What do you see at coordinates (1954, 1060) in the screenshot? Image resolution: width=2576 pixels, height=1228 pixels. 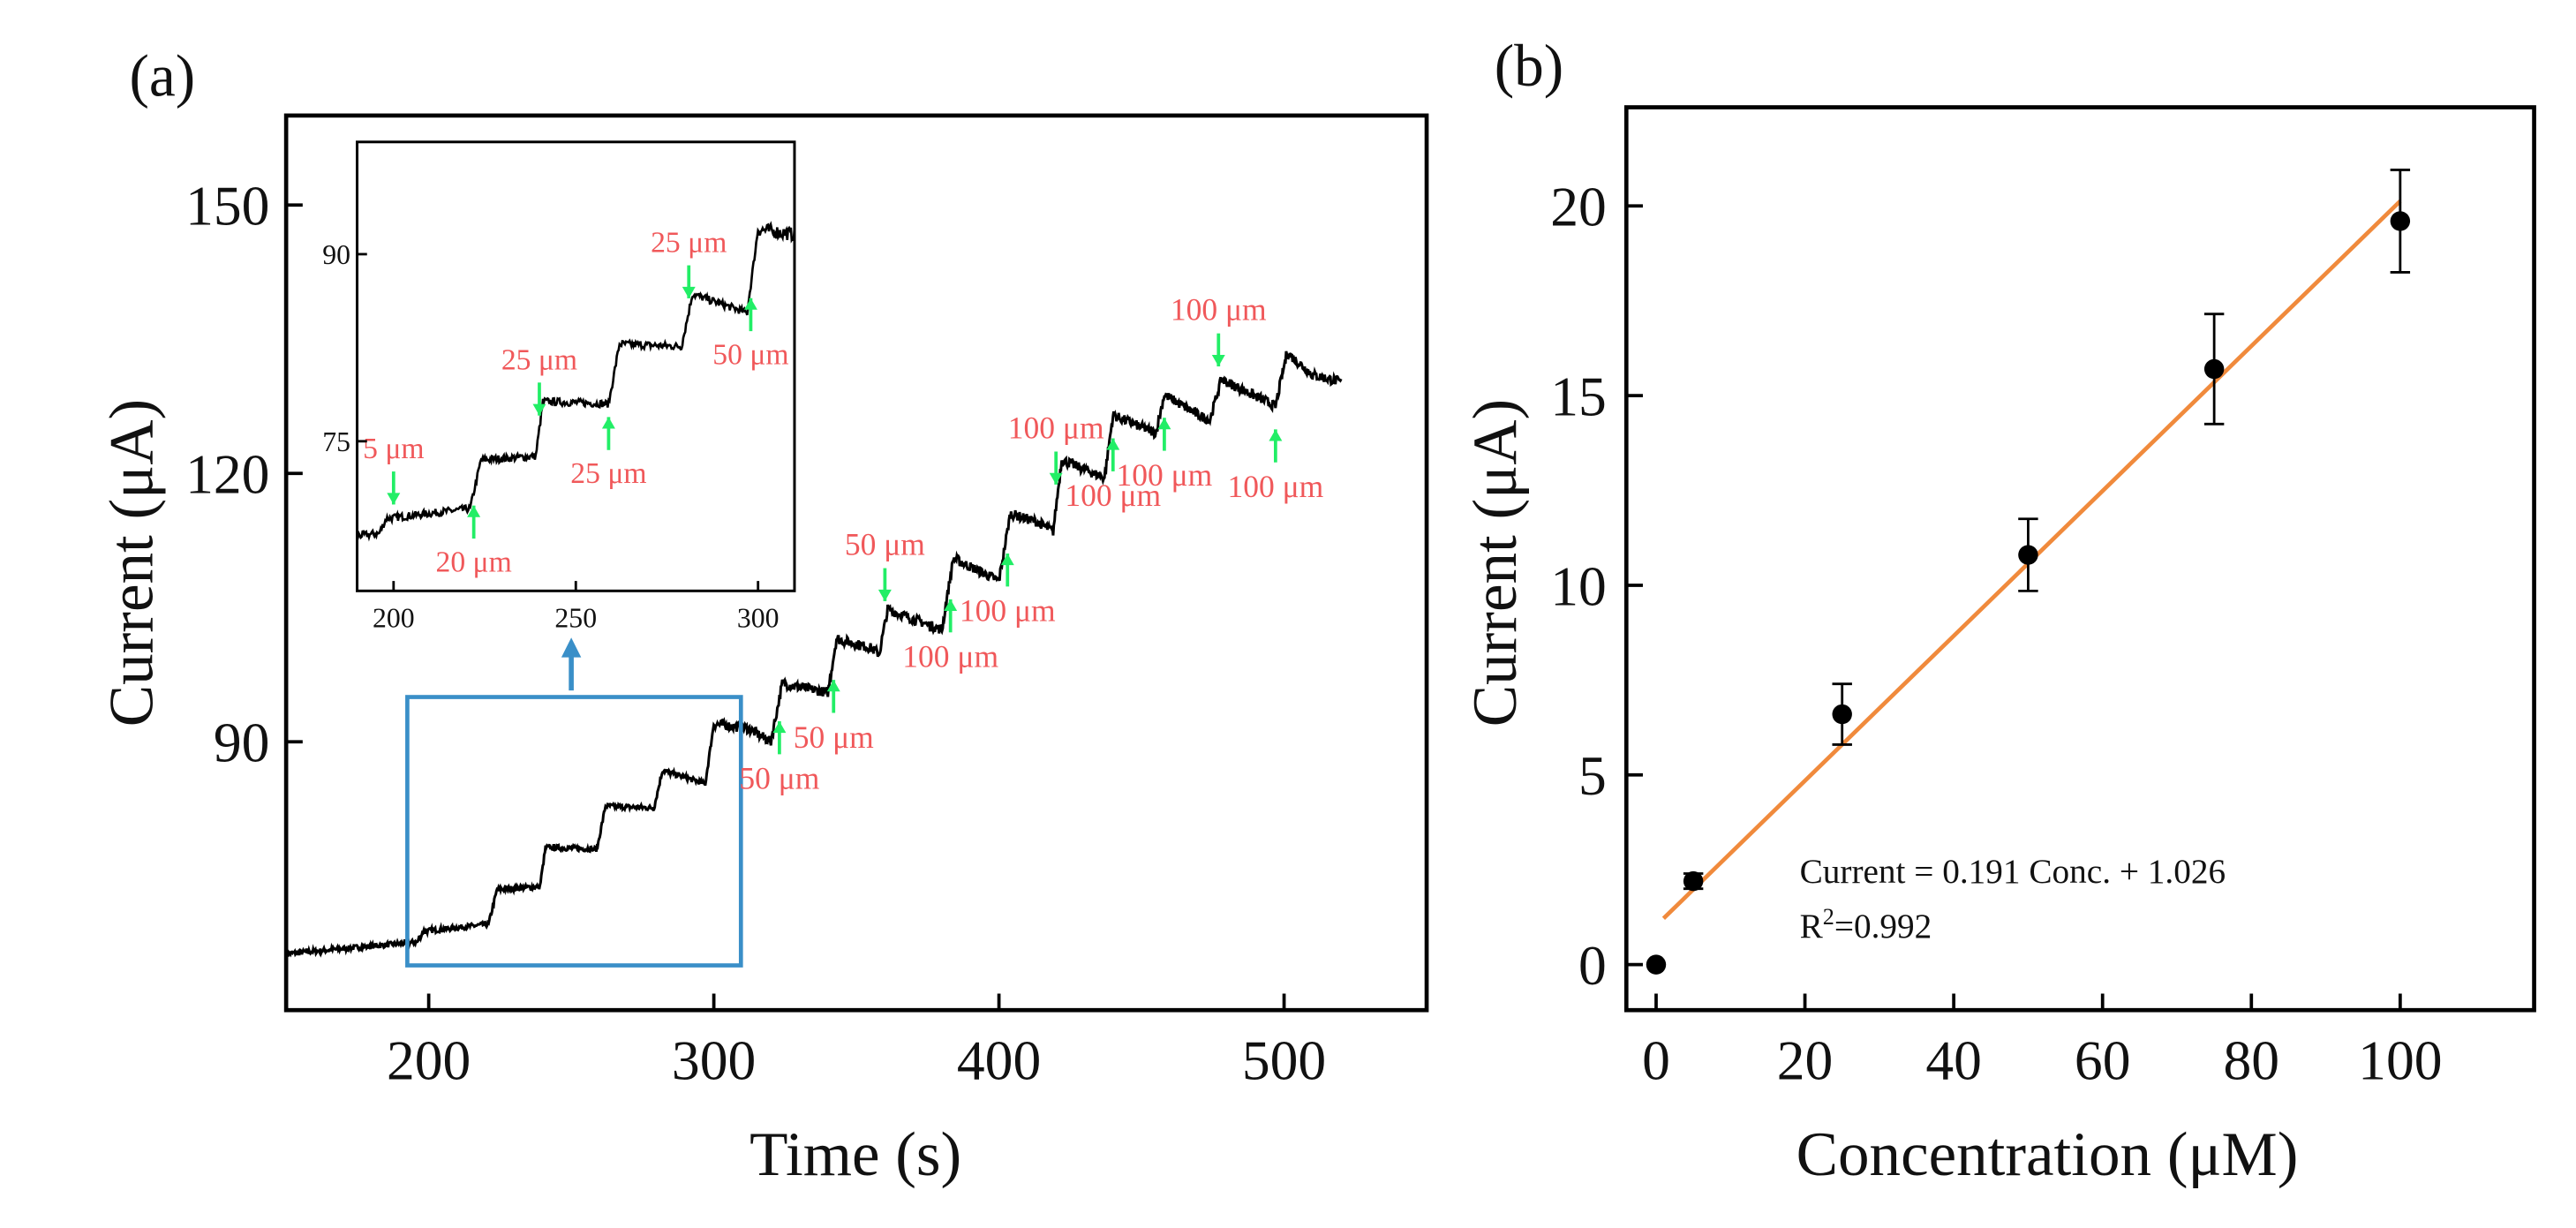 I see `x-tick-label: 40` at bounding box center [1954, 1060].